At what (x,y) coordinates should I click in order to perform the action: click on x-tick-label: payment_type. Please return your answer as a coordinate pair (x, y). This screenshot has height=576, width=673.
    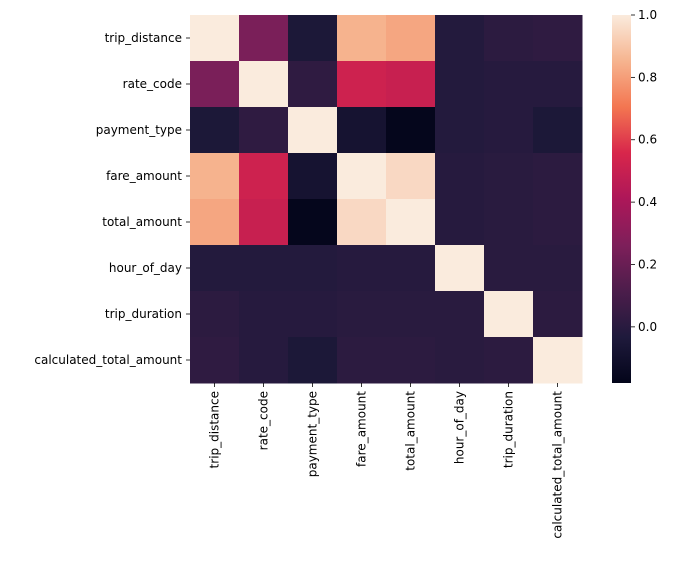
    Looking at the image, I should click on (313, 434).